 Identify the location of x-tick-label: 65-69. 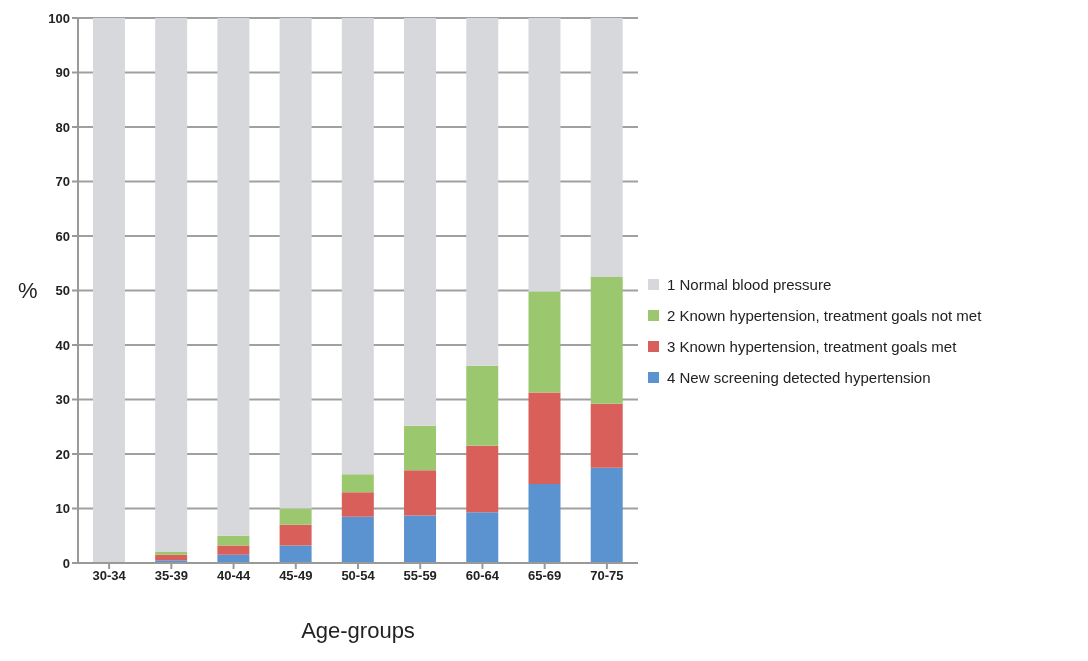
(545, 576).